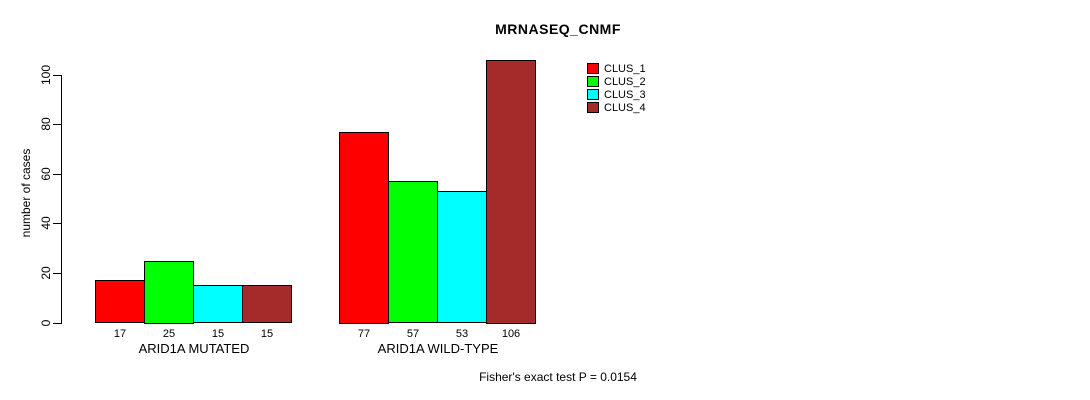  Describe the element at coordinates (46, 223) in the screenshot. I see `y-axis-tick-label: 40` at that location.